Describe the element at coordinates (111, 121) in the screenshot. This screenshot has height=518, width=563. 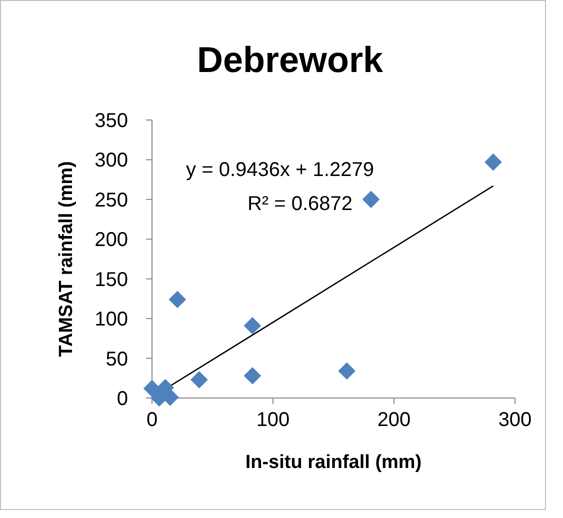
I see `y-tick-label: 350` at that location.